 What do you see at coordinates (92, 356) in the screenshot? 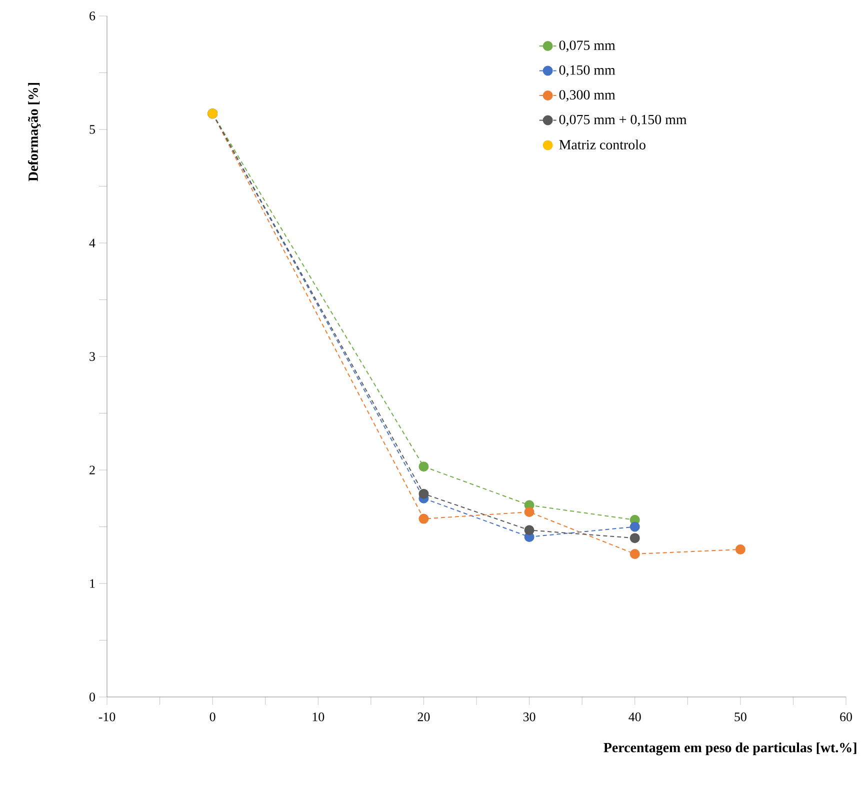
I see `y-tick-label: 3` at bounding box center [92, 356].